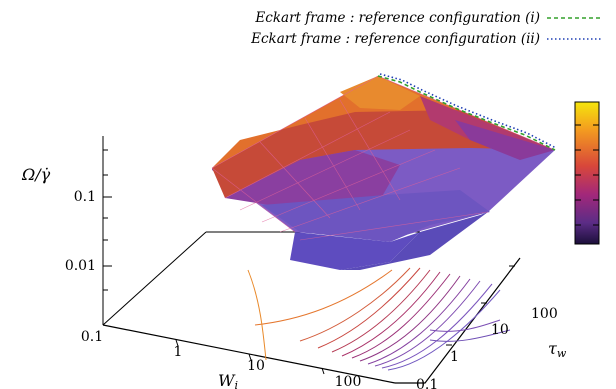 The image size is (616, 389). Describe the element at coordinates (348, 381) in the screenshot. I see `x-tick-label-100: 100` at that location.